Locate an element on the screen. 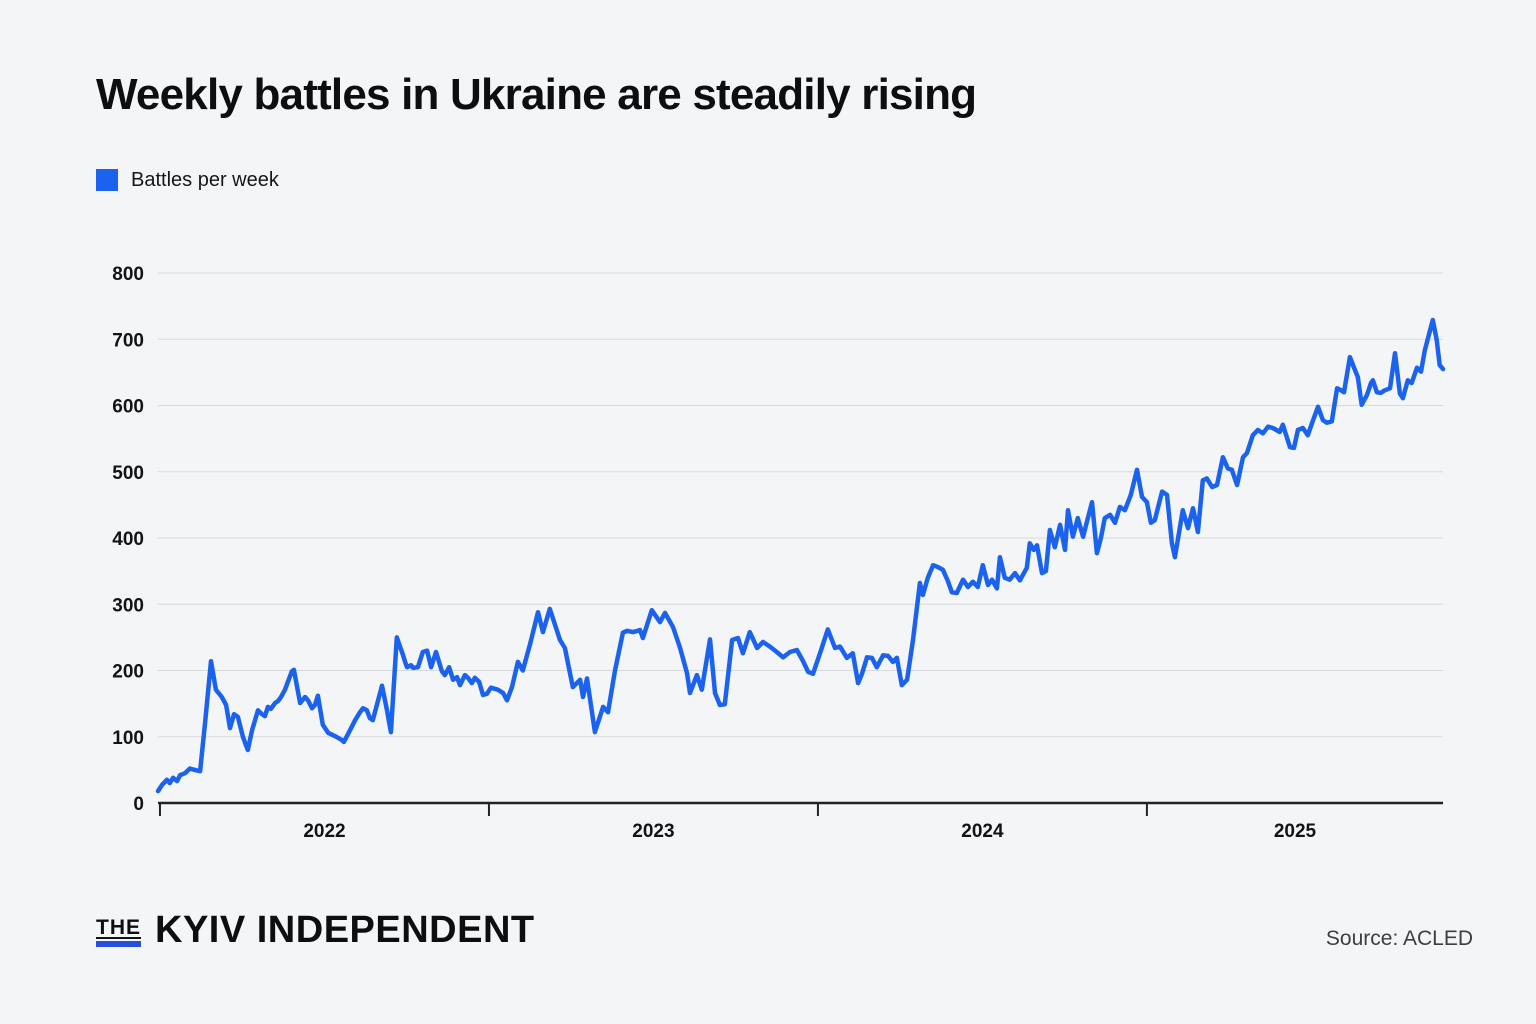  svg-text: 2025 is located at coordinates (1295, 831).